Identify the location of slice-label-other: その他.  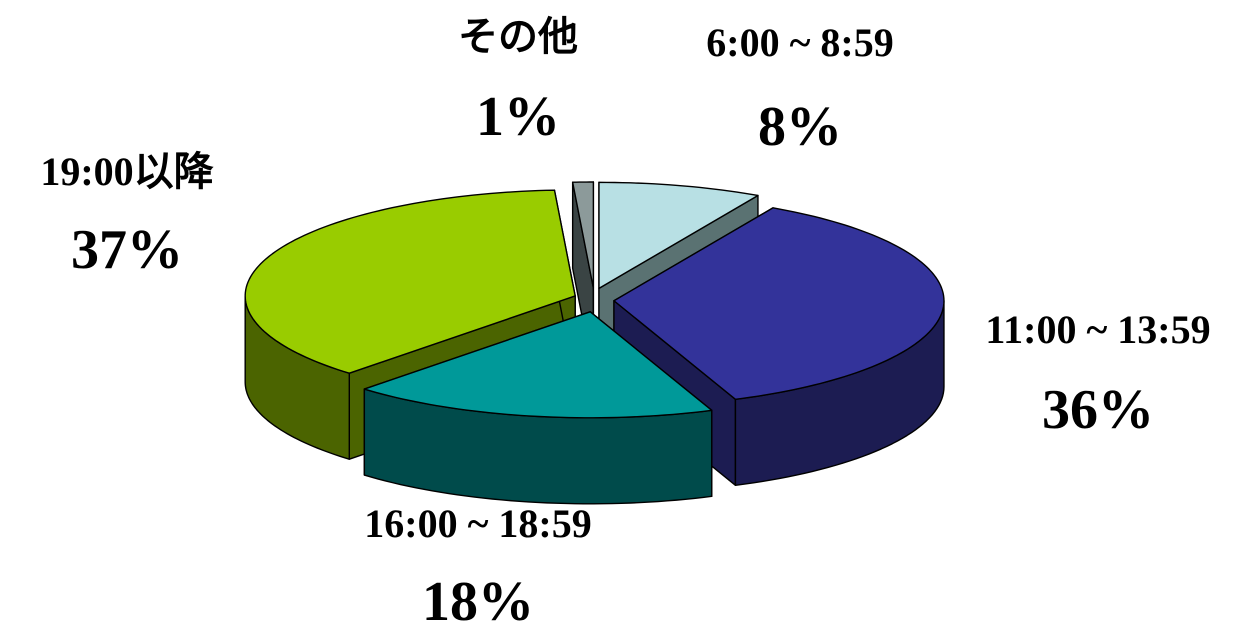
(518, 36).